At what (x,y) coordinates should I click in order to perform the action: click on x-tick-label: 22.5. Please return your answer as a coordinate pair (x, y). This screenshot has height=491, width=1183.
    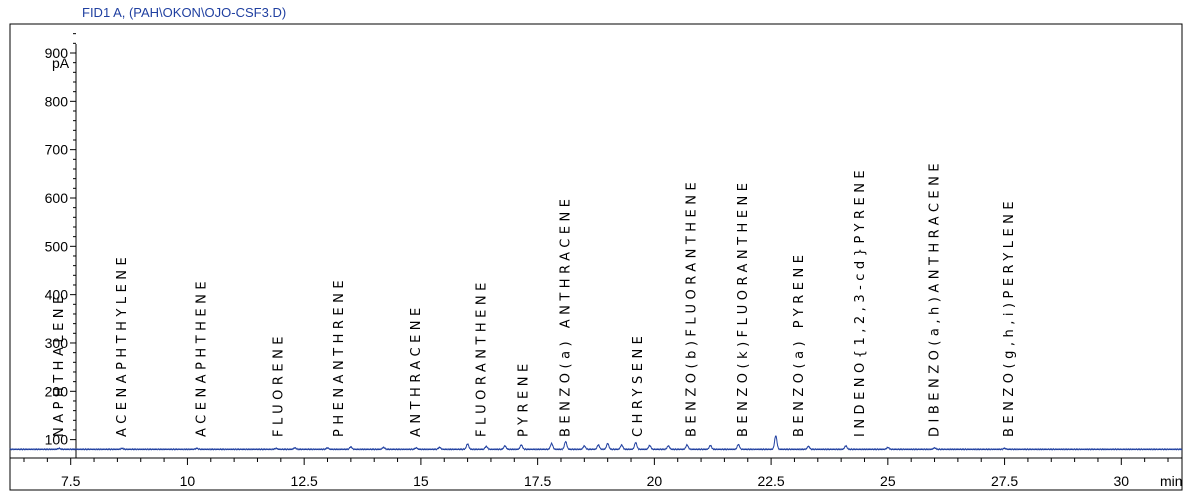
    Looking at the image, I should click on (770, 481).